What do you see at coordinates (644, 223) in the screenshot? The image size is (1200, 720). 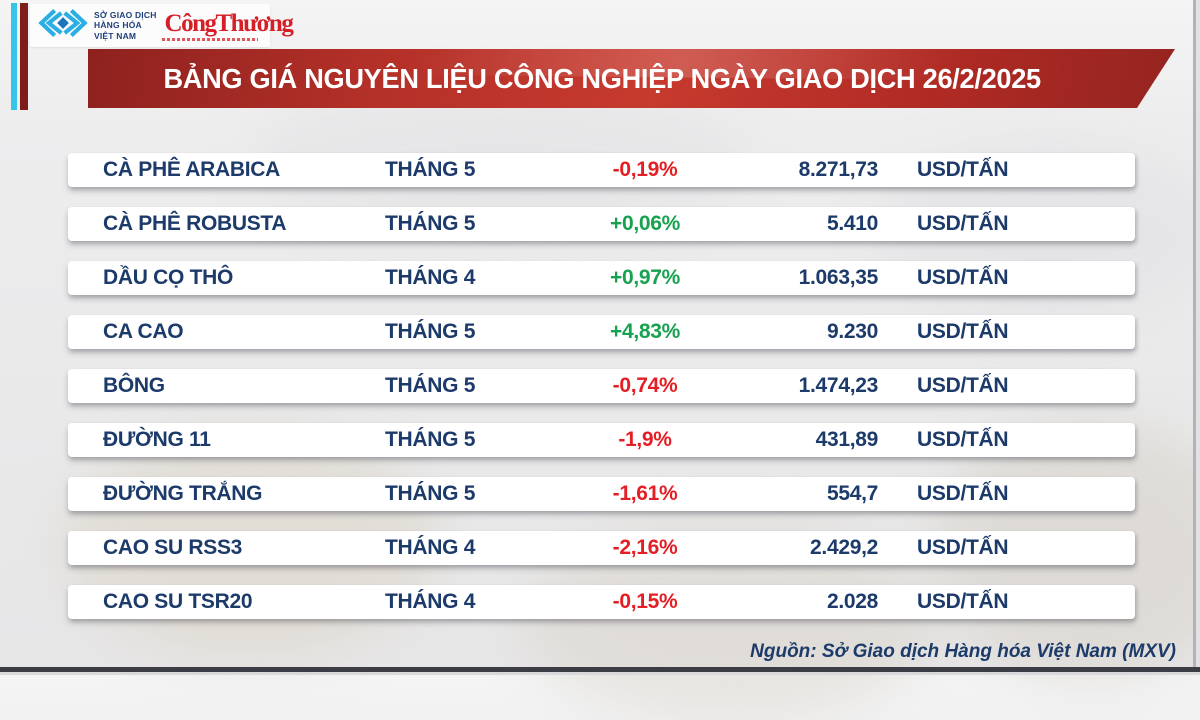 I see `change-percent: +0,06%` at bounding box center [644, 223].